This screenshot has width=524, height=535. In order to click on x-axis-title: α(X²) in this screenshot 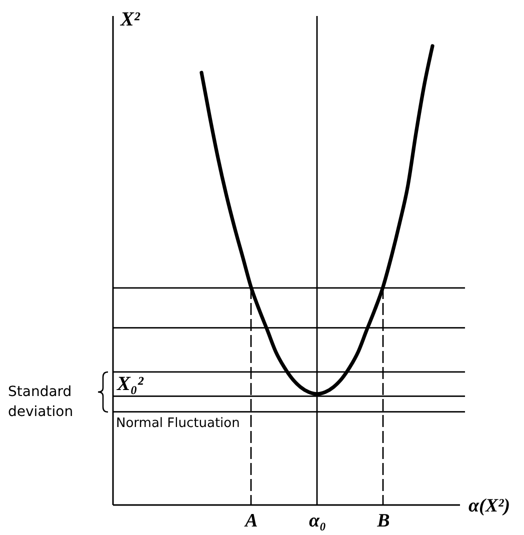, I will do `click(489, 506)`.